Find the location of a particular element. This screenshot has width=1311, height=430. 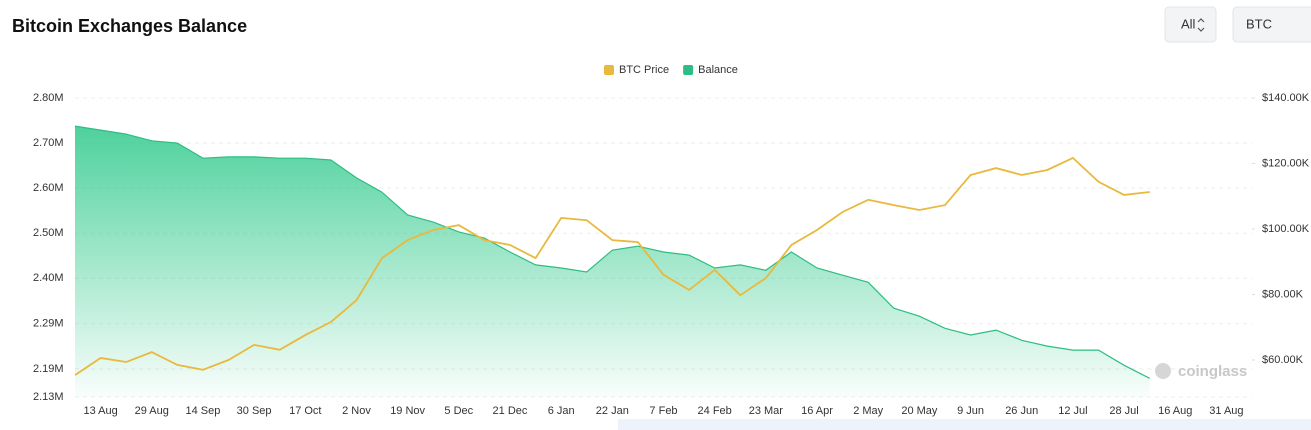

range-select-label: All is located at coordinates (1188, 23).